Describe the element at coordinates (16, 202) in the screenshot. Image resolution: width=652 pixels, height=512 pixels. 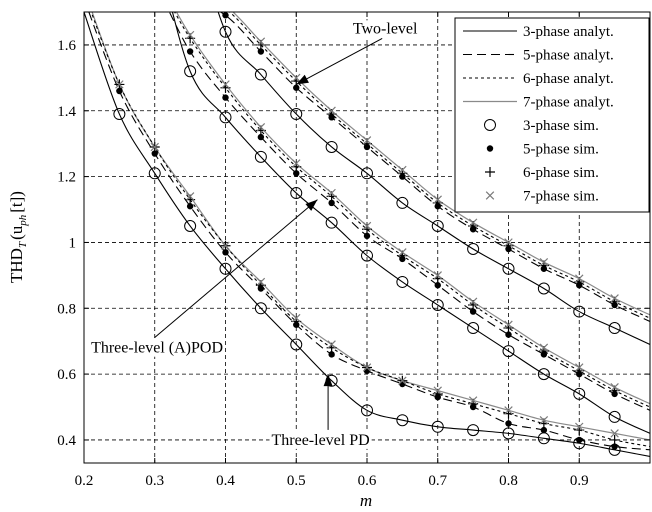
I see `y-label-args-end: [t])` at that location.